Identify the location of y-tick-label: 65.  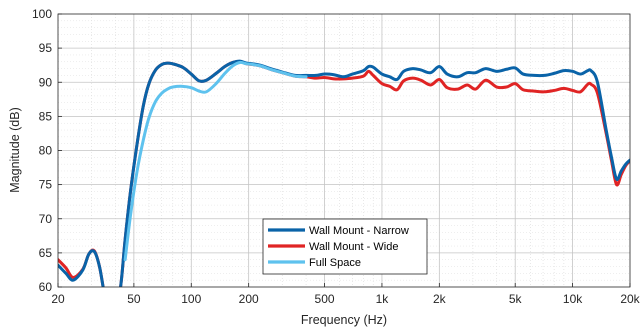
(46, 253).